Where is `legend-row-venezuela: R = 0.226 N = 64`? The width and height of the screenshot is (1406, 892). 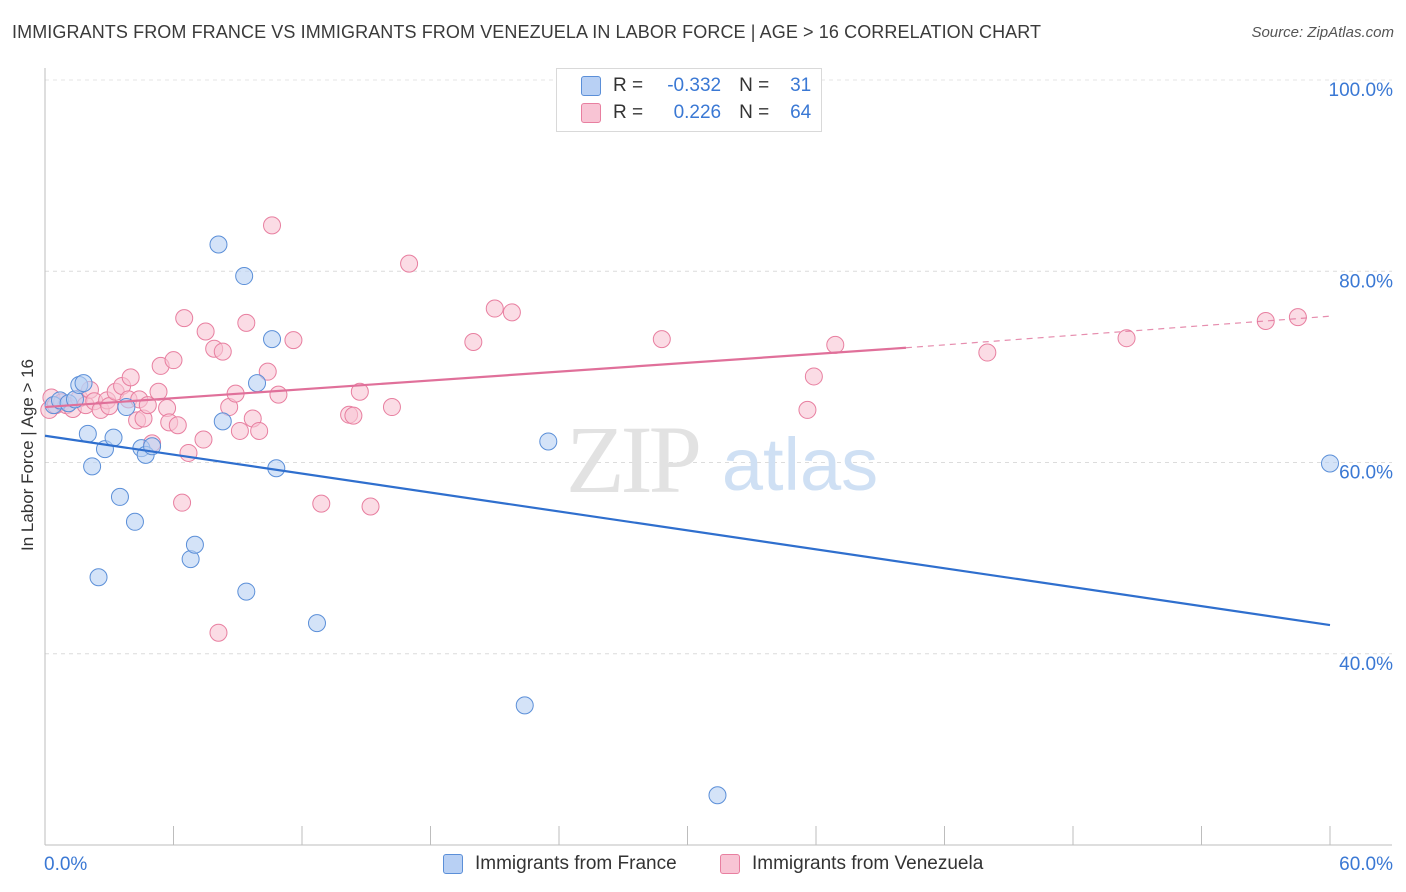
legend-row-venezuela: R = 0.226 N = 64 is located at coordinates (696, 113).